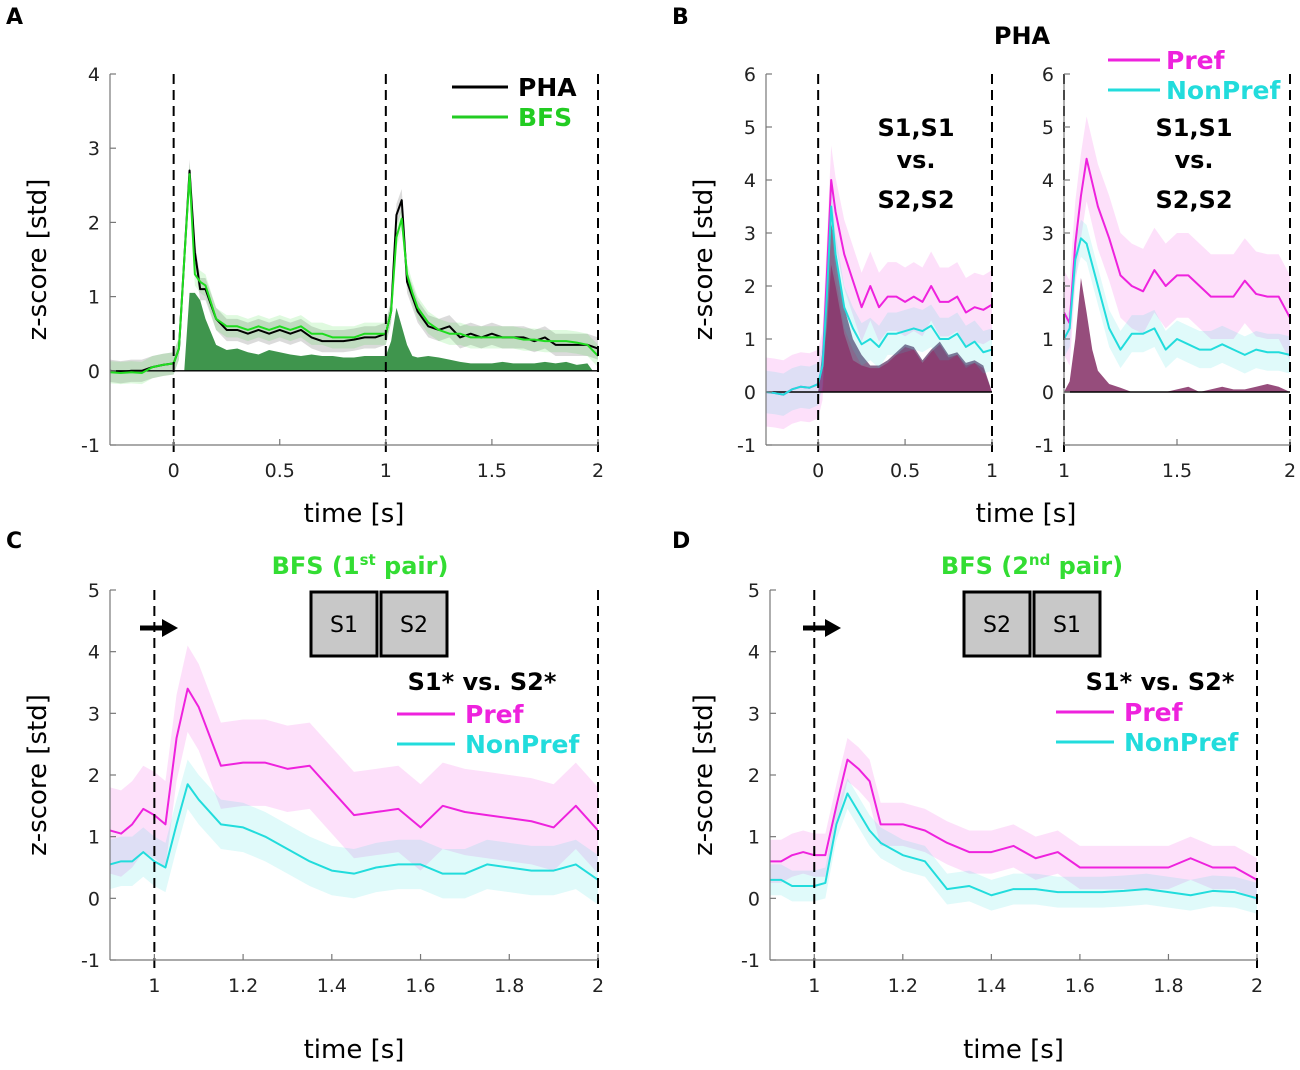  I want to click on panel-c-title: BFS (1st pair), so click(360, 565).